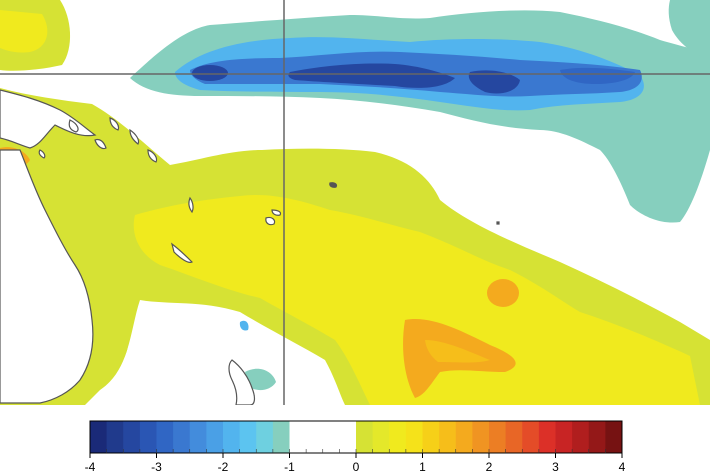  What do you see at coordinates (356, 466) in the screenshot?
I see `colorbar-tick-label: 0` at bounding box center [356, 466].